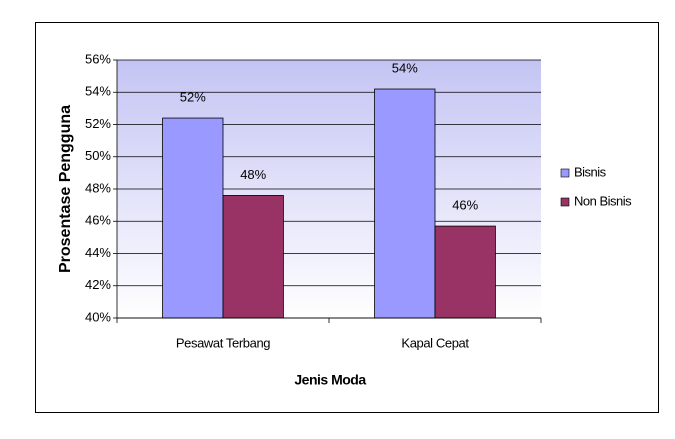 Image resolution: width=675 pixels, height=439 pixels. Describe the element at coordinates (98, 316) in the screenshot. I see `y-tick-label: 40%` at that location.